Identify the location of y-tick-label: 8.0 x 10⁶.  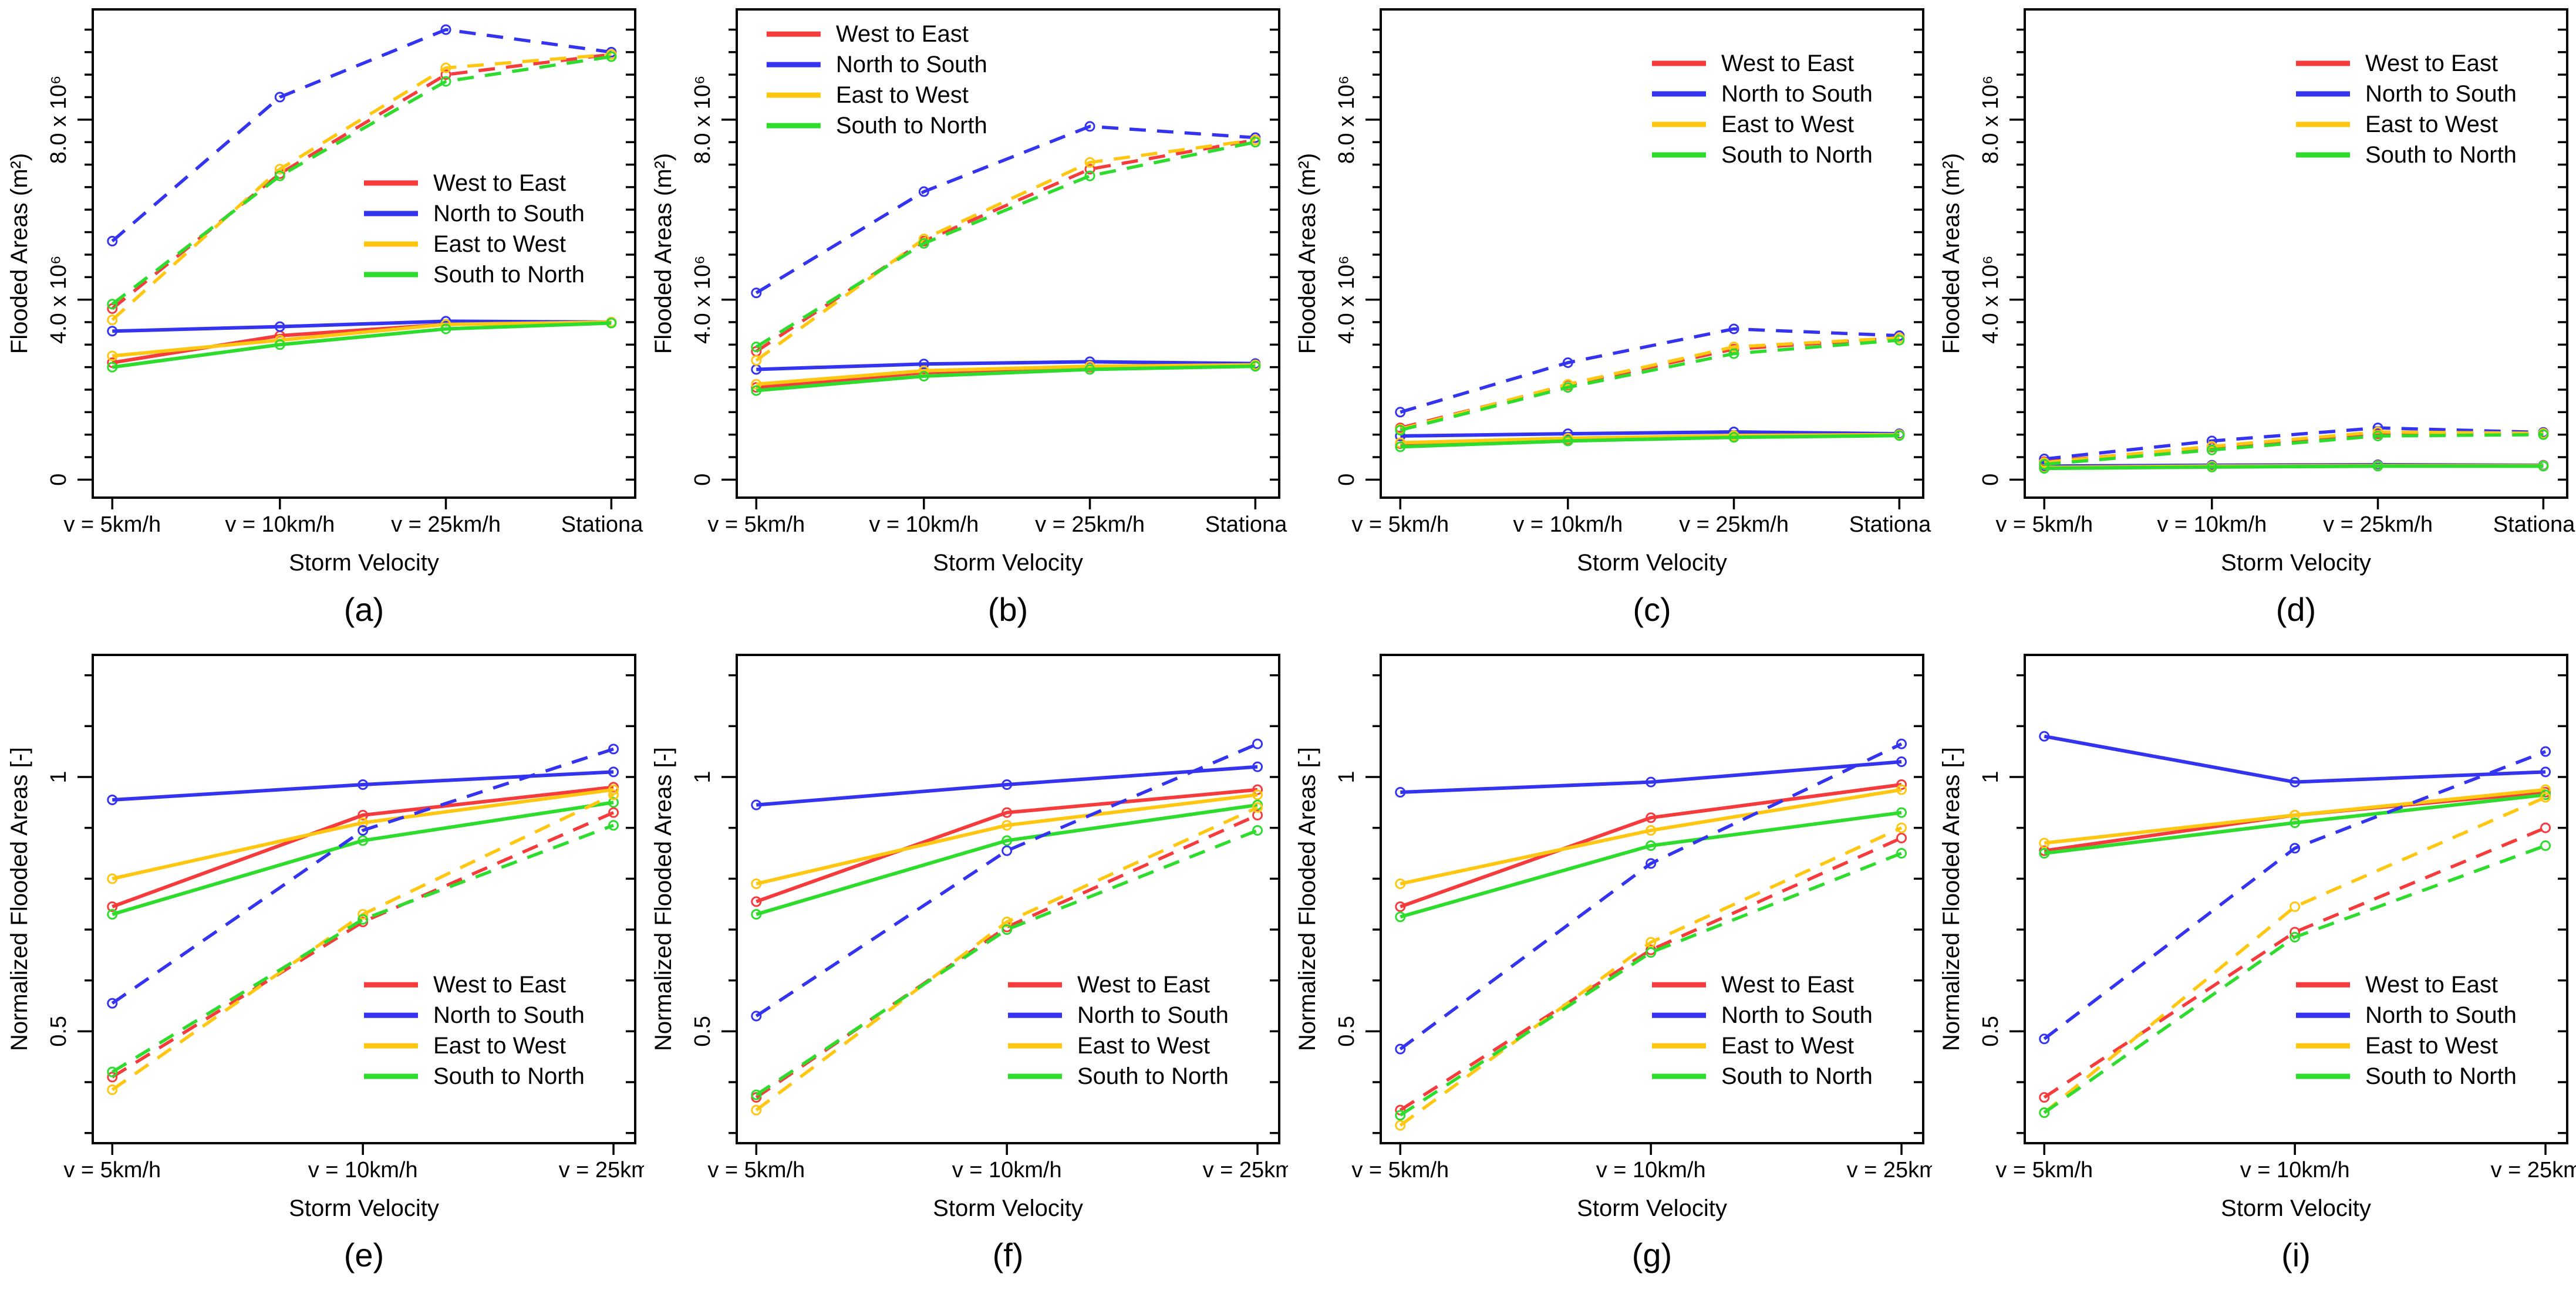
(58, 119).